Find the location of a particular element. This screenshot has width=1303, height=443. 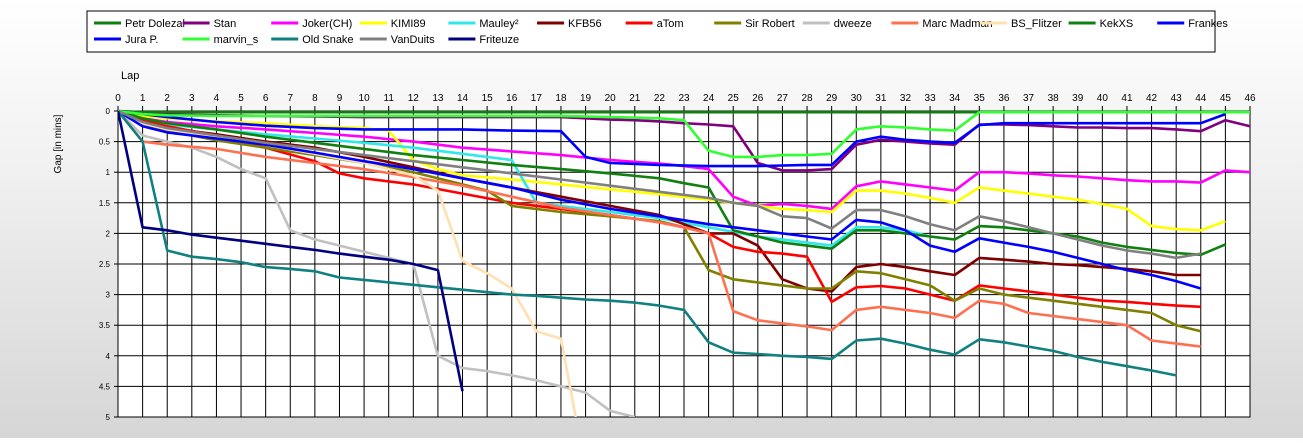

legend-label: aTom is located at coordinates (670, 24).